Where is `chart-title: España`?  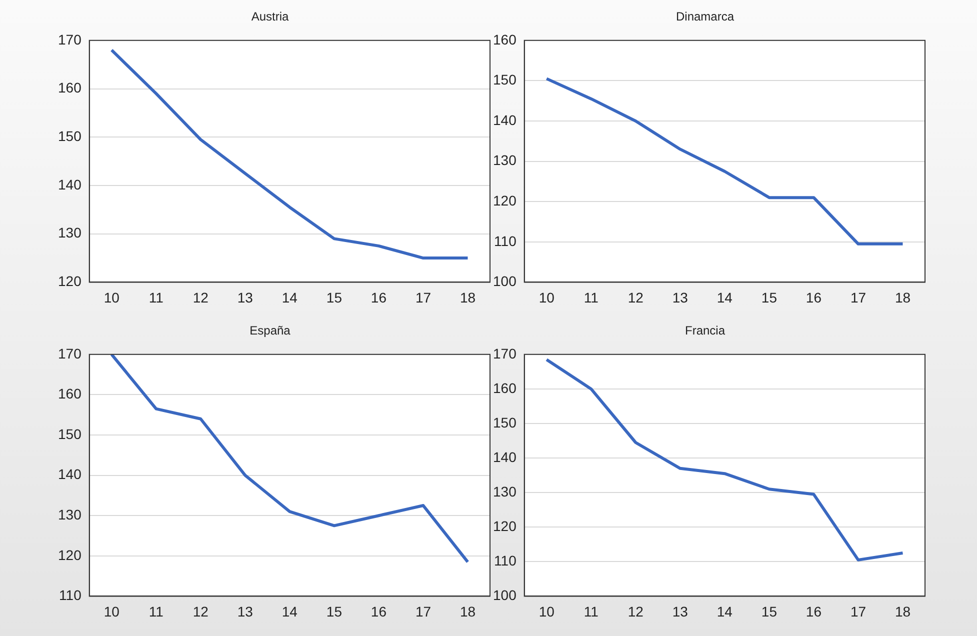
chart-title: España is located at coordinates (270, 331).